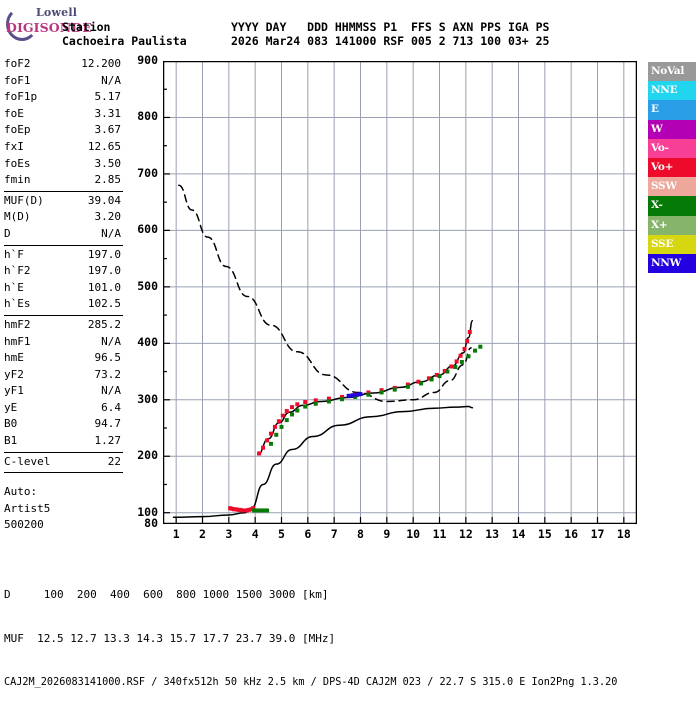  I want to click on param-key: M(D), so click(17, 217).